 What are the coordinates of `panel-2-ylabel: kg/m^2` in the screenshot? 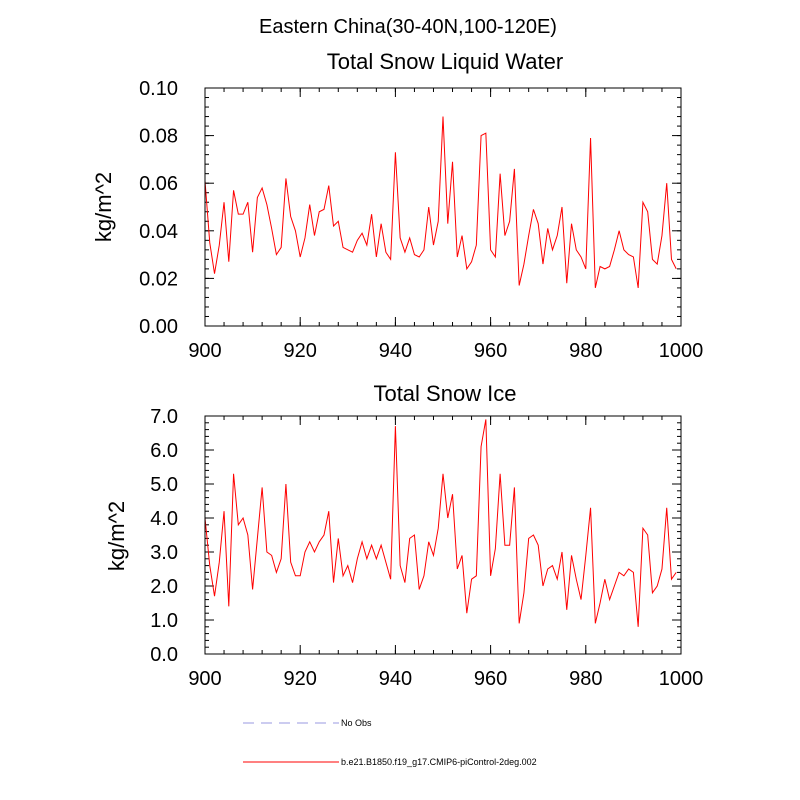 It's located at (116, 536).